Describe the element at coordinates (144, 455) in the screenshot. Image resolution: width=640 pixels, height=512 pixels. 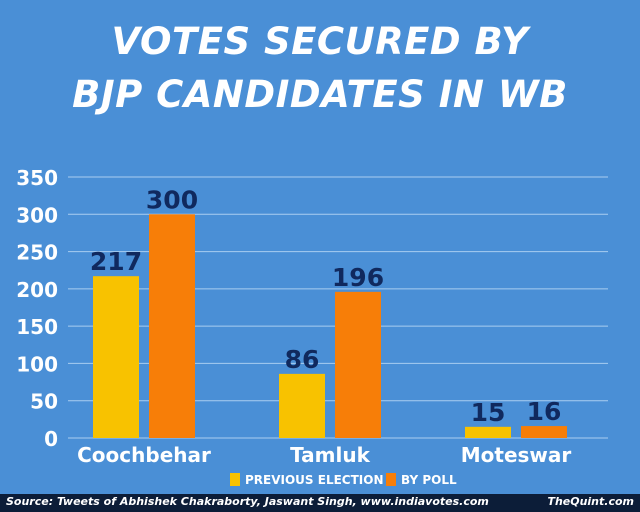
I see `x-tick-label: Coochbehar` at that location.